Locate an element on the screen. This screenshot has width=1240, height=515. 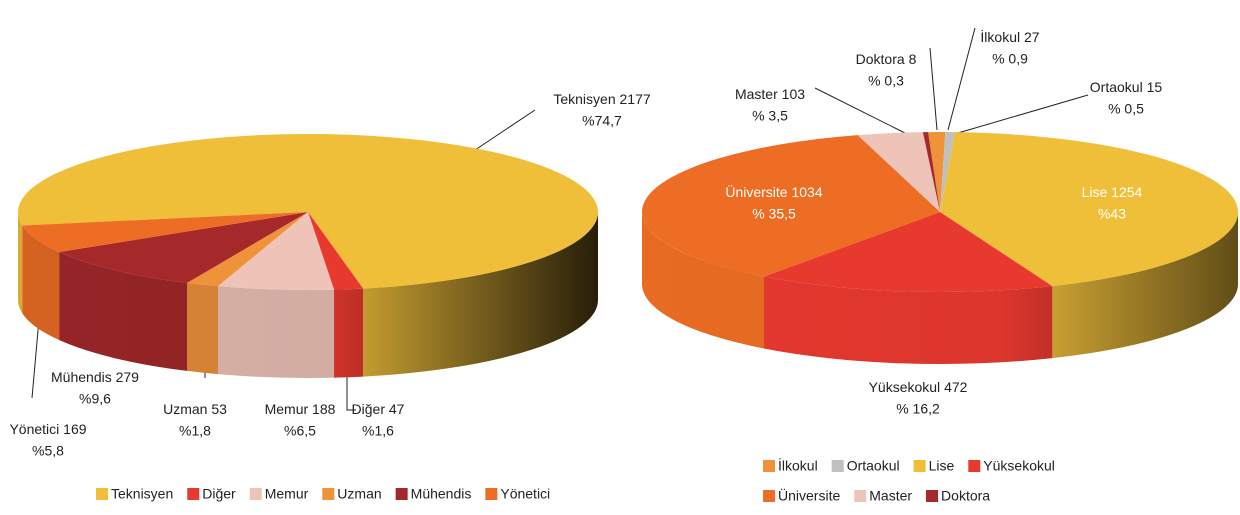
legend-label: Yüksekokul is located at coordinates (1019, 466).